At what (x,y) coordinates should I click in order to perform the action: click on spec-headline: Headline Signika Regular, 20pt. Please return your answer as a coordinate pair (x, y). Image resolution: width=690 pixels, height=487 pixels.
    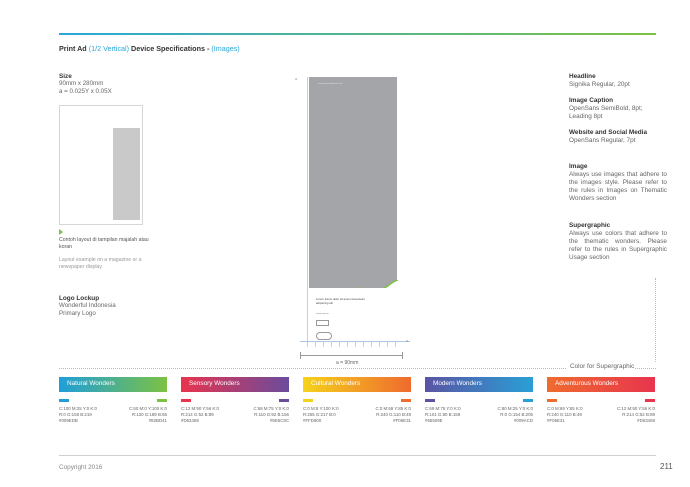
    Looking at the image, I should click on (618, 81).